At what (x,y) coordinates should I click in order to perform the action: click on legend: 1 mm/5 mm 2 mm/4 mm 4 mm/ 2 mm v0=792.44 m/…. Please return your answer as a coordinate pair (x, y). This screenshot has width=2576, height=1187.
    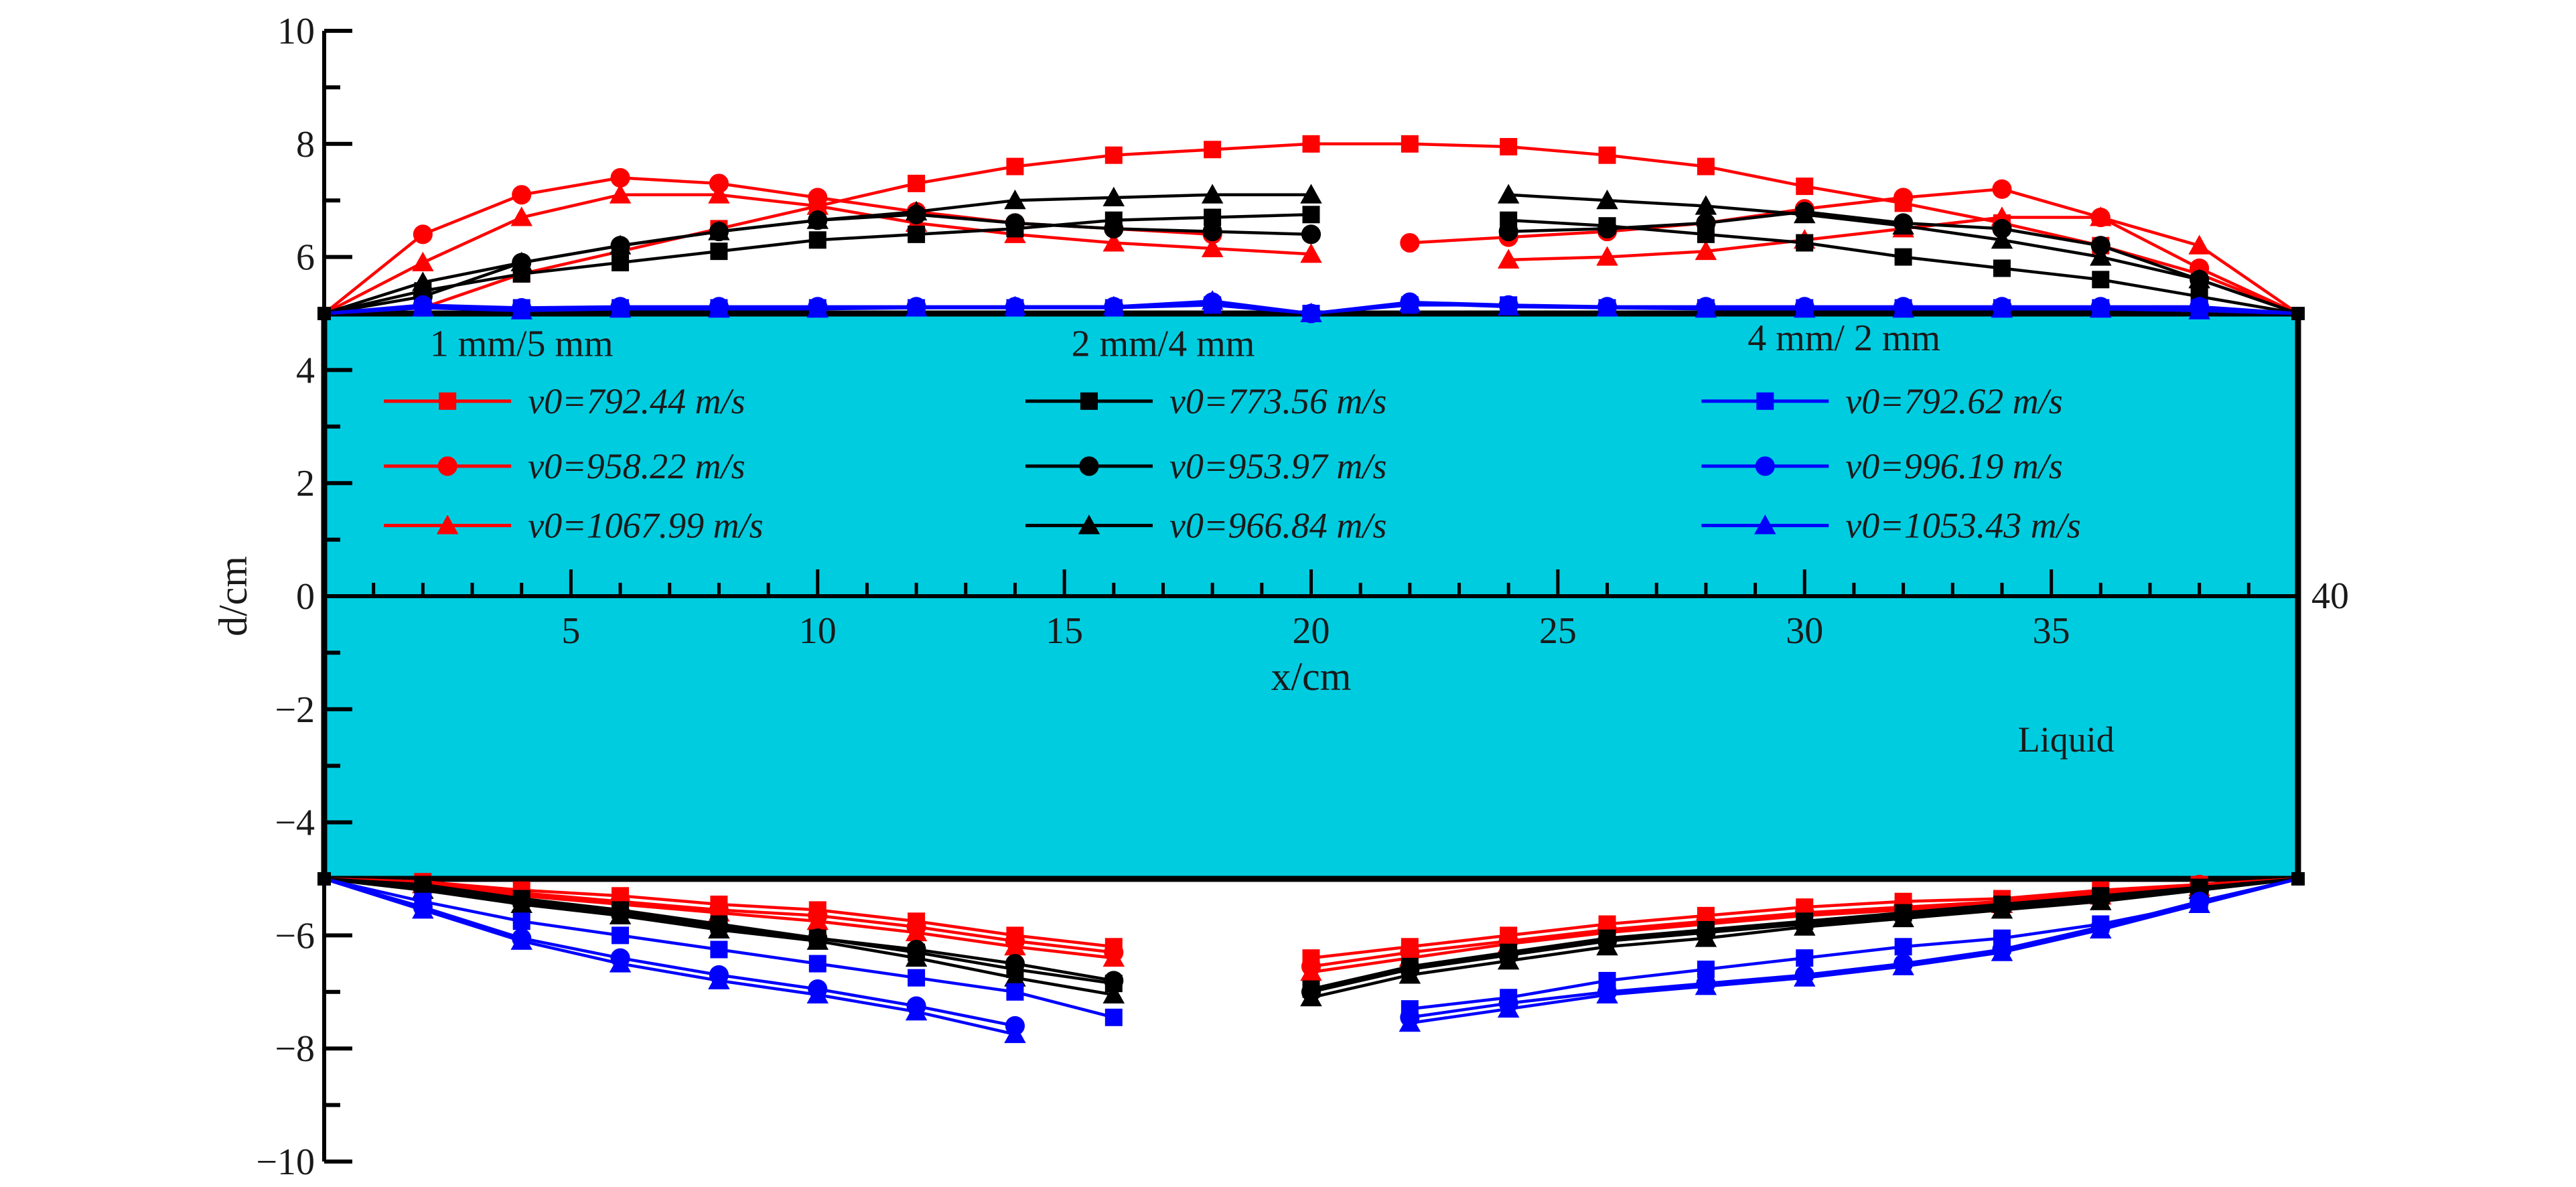
    Looking at the image, I should click on (1232, 432).